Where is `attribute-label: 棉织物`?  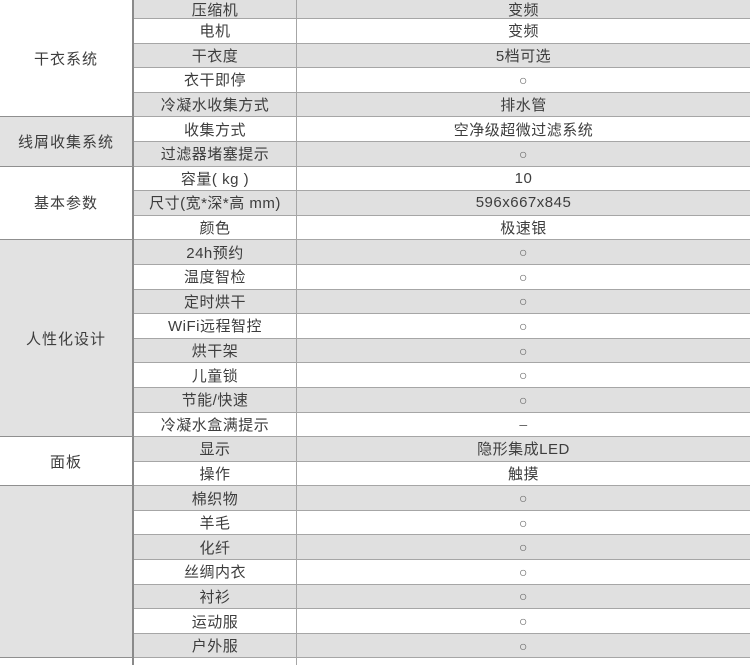
attribute-label: 棉织物 is located at coordinates (215, 498).